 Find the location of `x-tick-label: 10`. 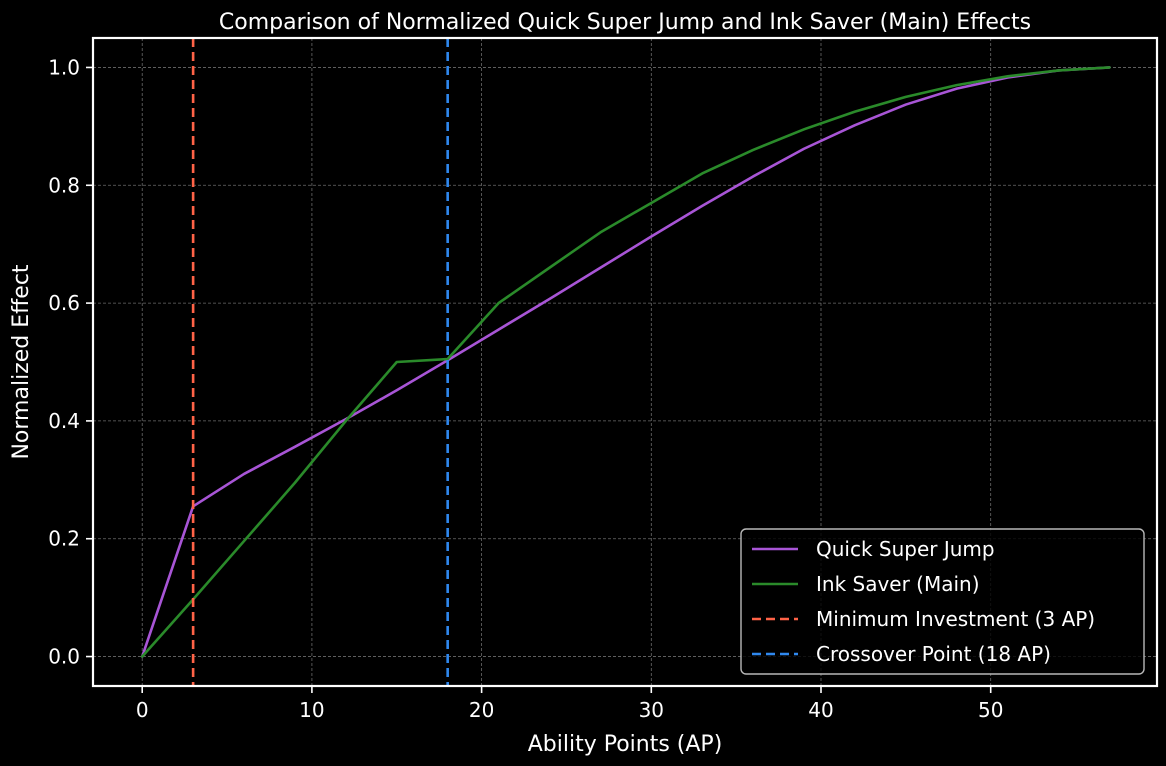

x-tick-label: 10 is located at coordinates (311, 710).